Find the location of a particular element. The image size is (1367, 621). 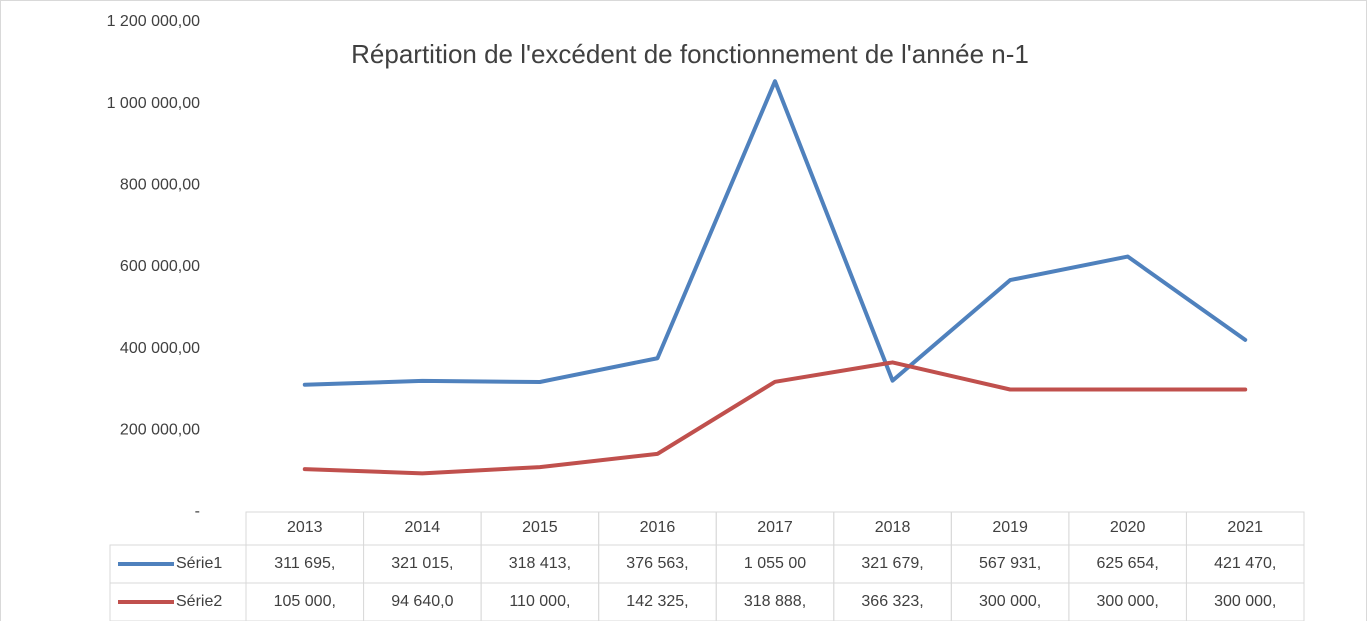

x-tick-label: 2017 is located at coordinates (775, 527).